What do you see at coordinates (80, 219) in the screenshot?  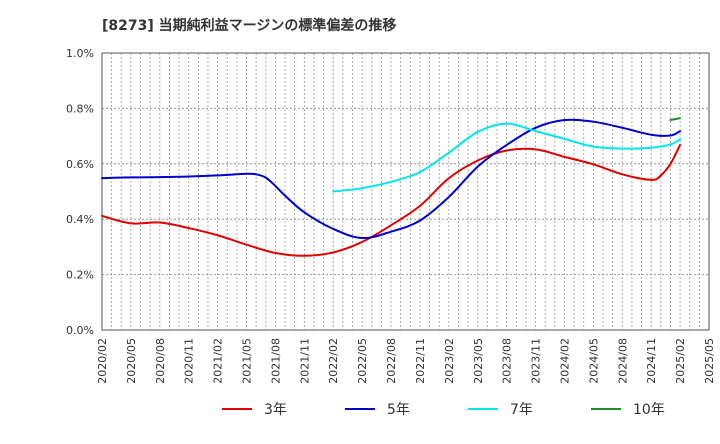 I see `y-tick-label: 0.4%` at bounding box center [80, 219].